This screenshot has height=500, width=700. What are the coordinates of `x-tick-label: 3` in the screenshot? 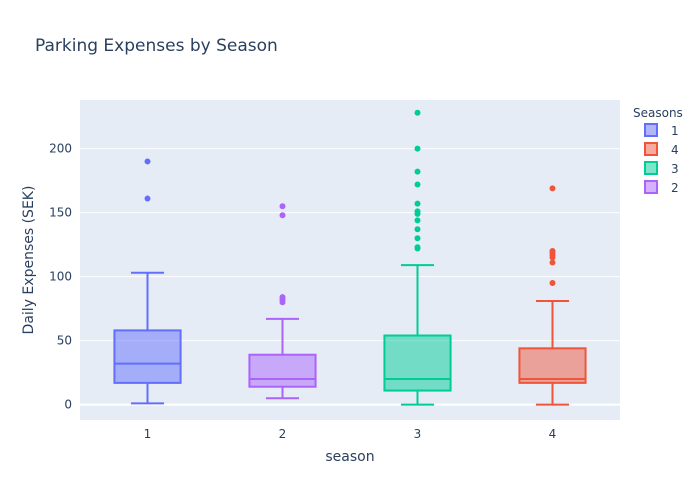 It's located at (418, 434).